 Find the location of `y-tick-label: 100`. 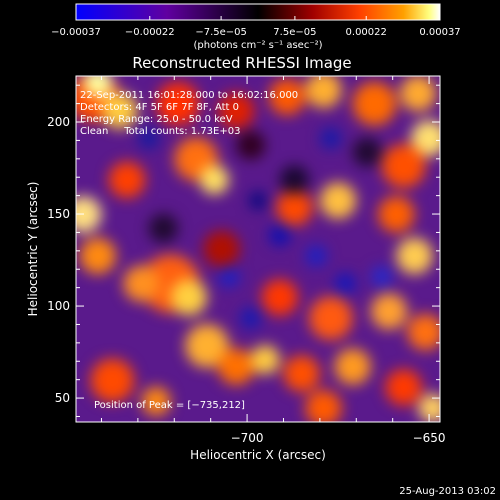

y-tick-label: 100 is located at coordinates (58, 306).